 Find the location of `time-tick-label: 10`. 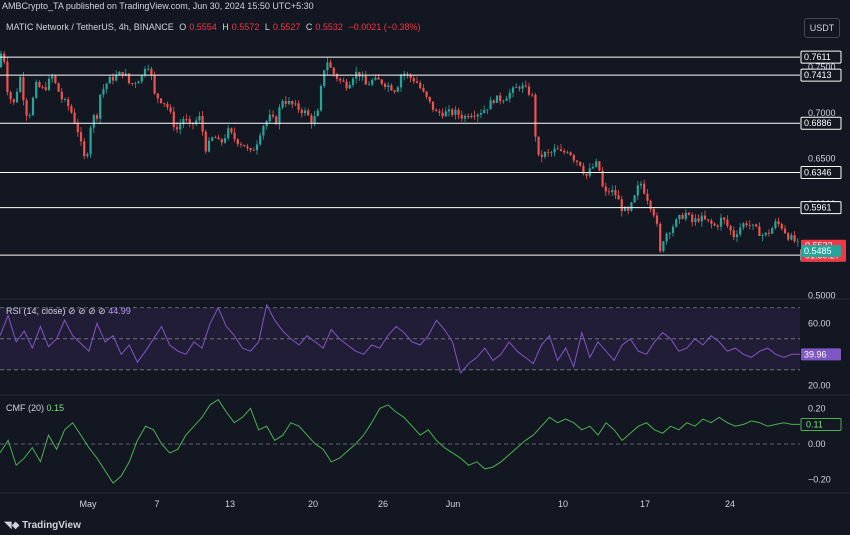

time-tick-label: 10 is located at coordinates (563, 504).